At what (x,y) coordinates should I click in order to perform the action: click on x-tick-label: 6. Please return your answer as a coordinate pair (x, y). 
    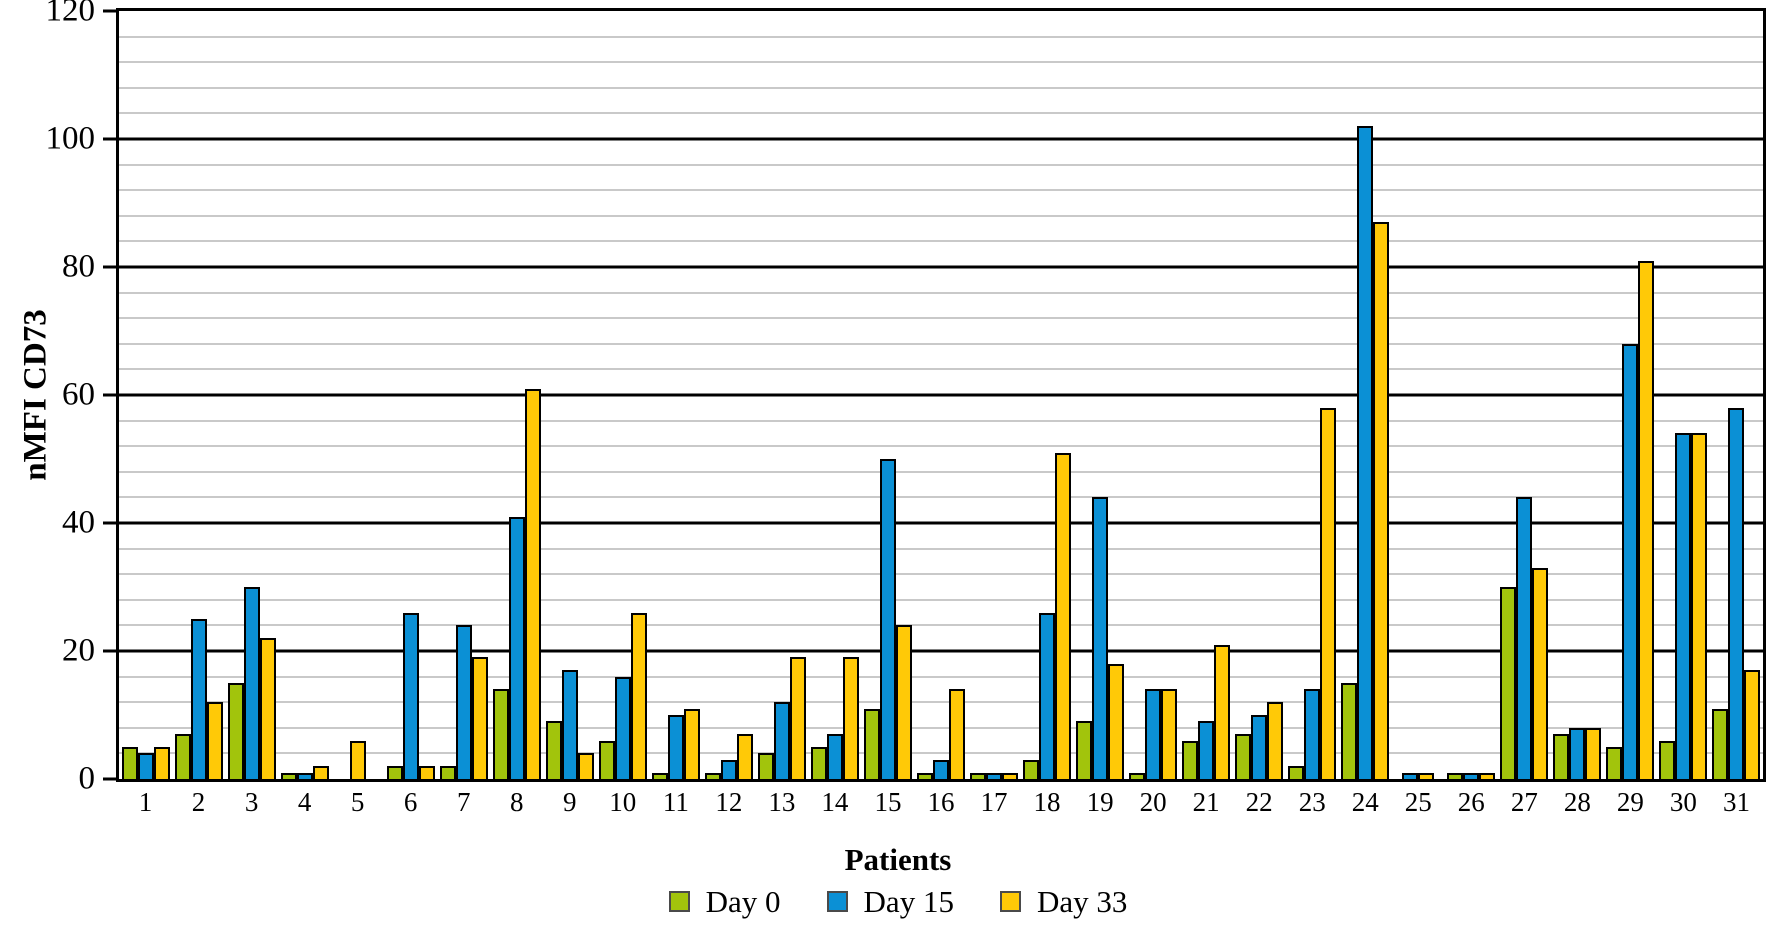
    Looking at the image, I should click on (410, 802).